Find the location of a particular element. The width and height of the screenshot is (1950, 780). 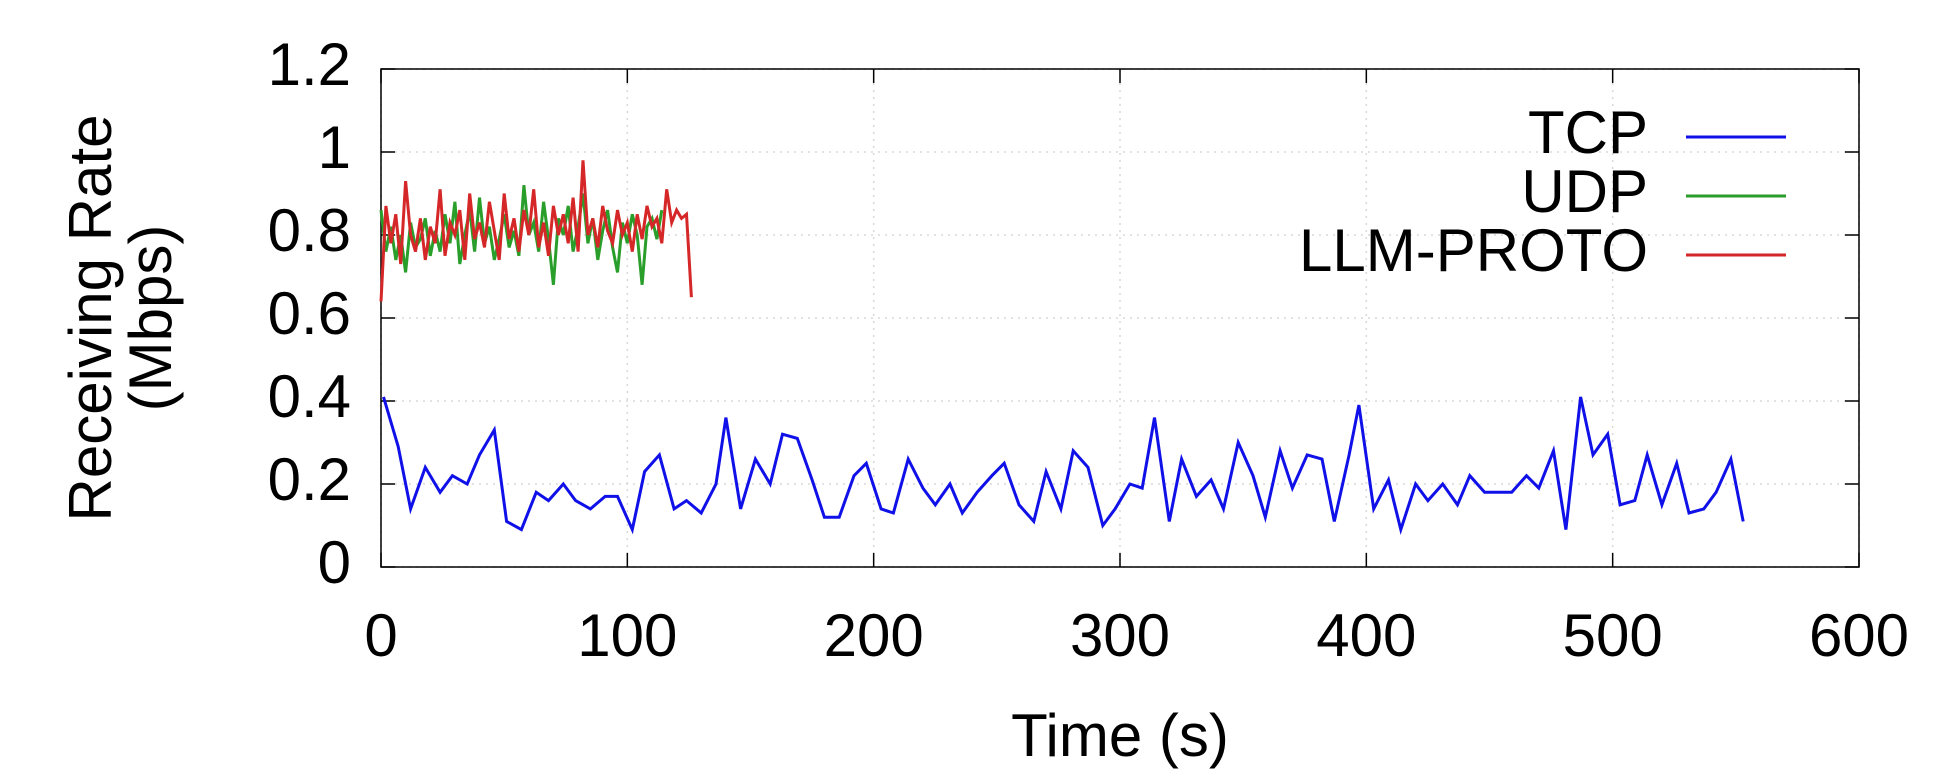

y-tick-label: 0.6 is located at coordinates (309, 313).